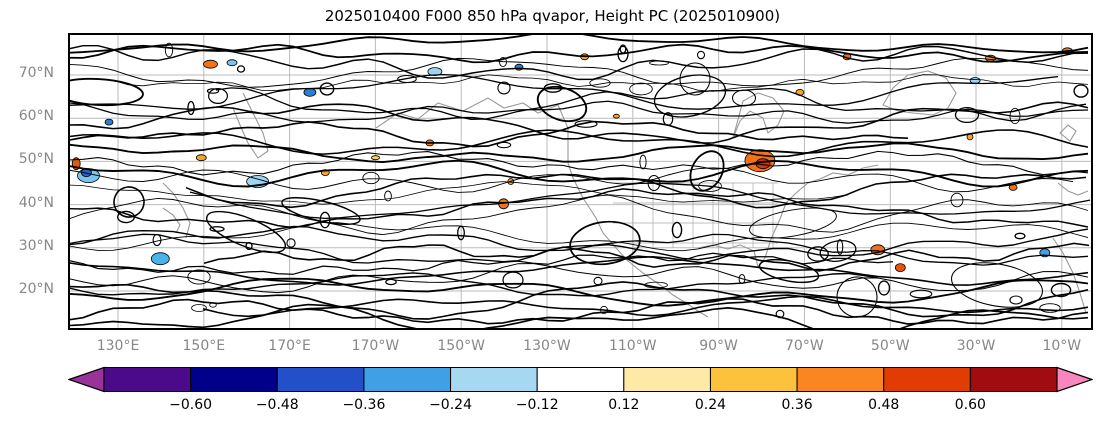  I want to click on colorbar-tick-label: 0.24, so click(710, 405).